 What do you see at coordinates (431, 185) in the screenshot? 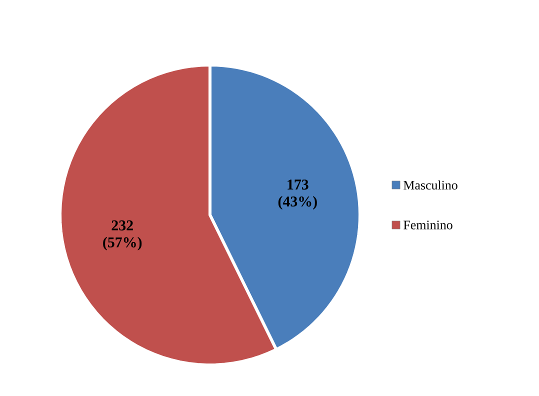
I see `legend-label: Masculino` at bounding box center [431, 185].